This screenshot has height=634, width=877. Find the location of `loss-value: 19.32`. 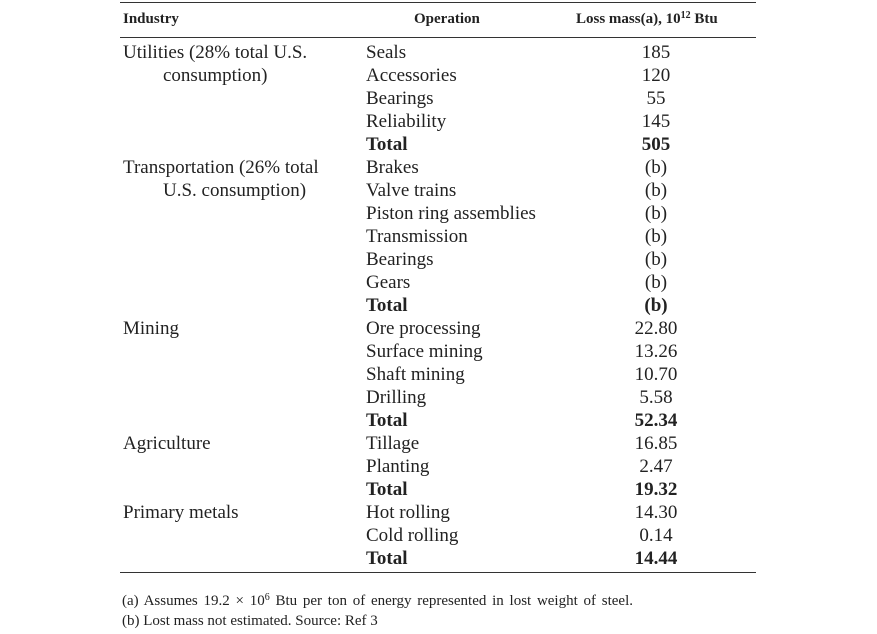

loss-value: 19.32 is located at coordinates (656, 489).